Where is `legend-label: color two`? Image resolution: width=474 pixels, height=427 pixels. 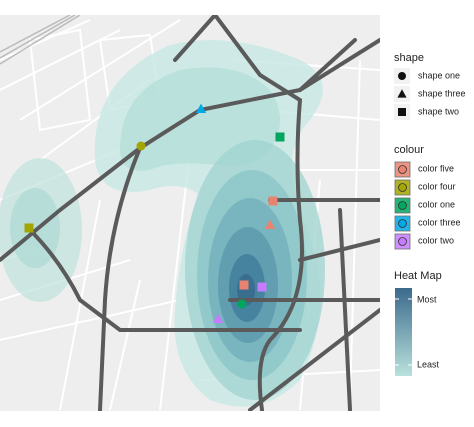
legend-label: color two is located at coordinates (436, 240).